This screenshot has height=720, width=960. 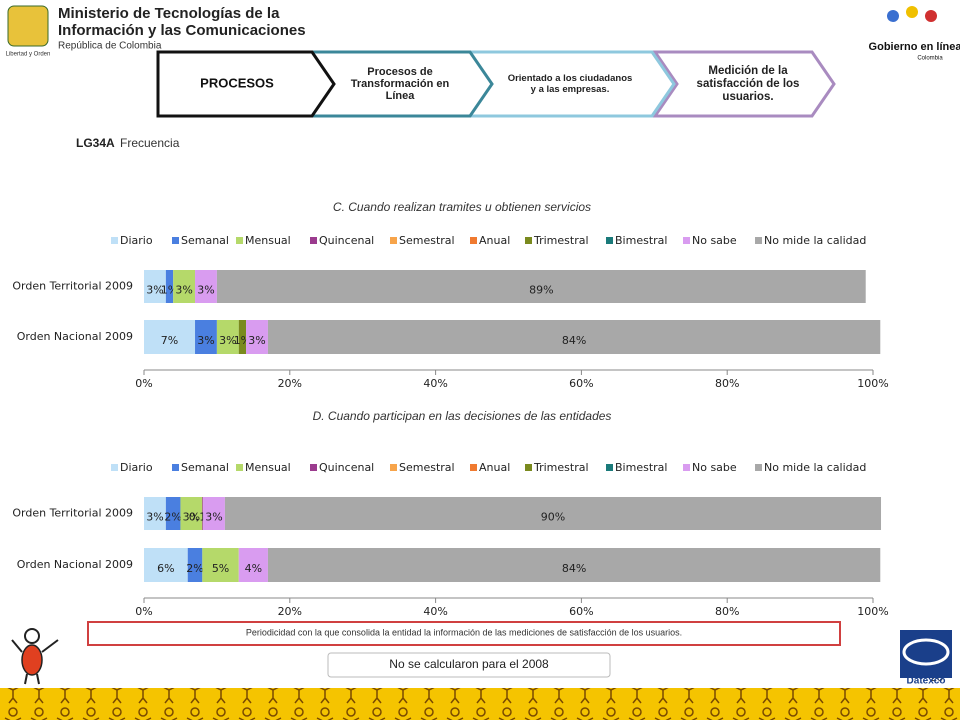 What do you see at coordinates (110, 46) in the screenshot?
I see `republic: República de Colombia` at bounding box center [110, 46].